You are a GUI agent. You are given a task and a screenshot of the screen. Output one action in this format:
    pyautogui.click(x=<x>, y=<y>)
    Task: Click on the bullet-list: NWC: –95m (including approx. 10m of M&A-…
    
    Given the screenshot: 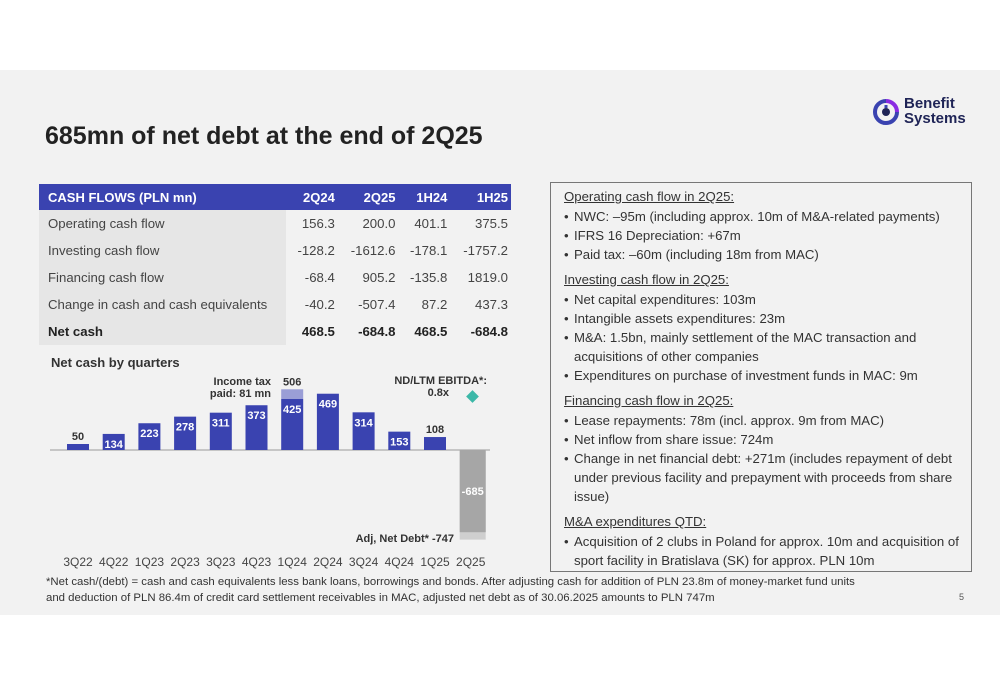 What is the action you would take?
    pyautogui.click(x=766, y=235)
    